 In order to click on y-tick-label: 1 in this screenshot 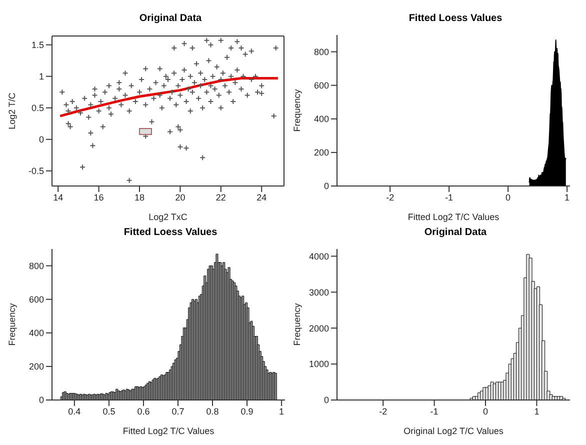, I will do `click(41, 77)`.